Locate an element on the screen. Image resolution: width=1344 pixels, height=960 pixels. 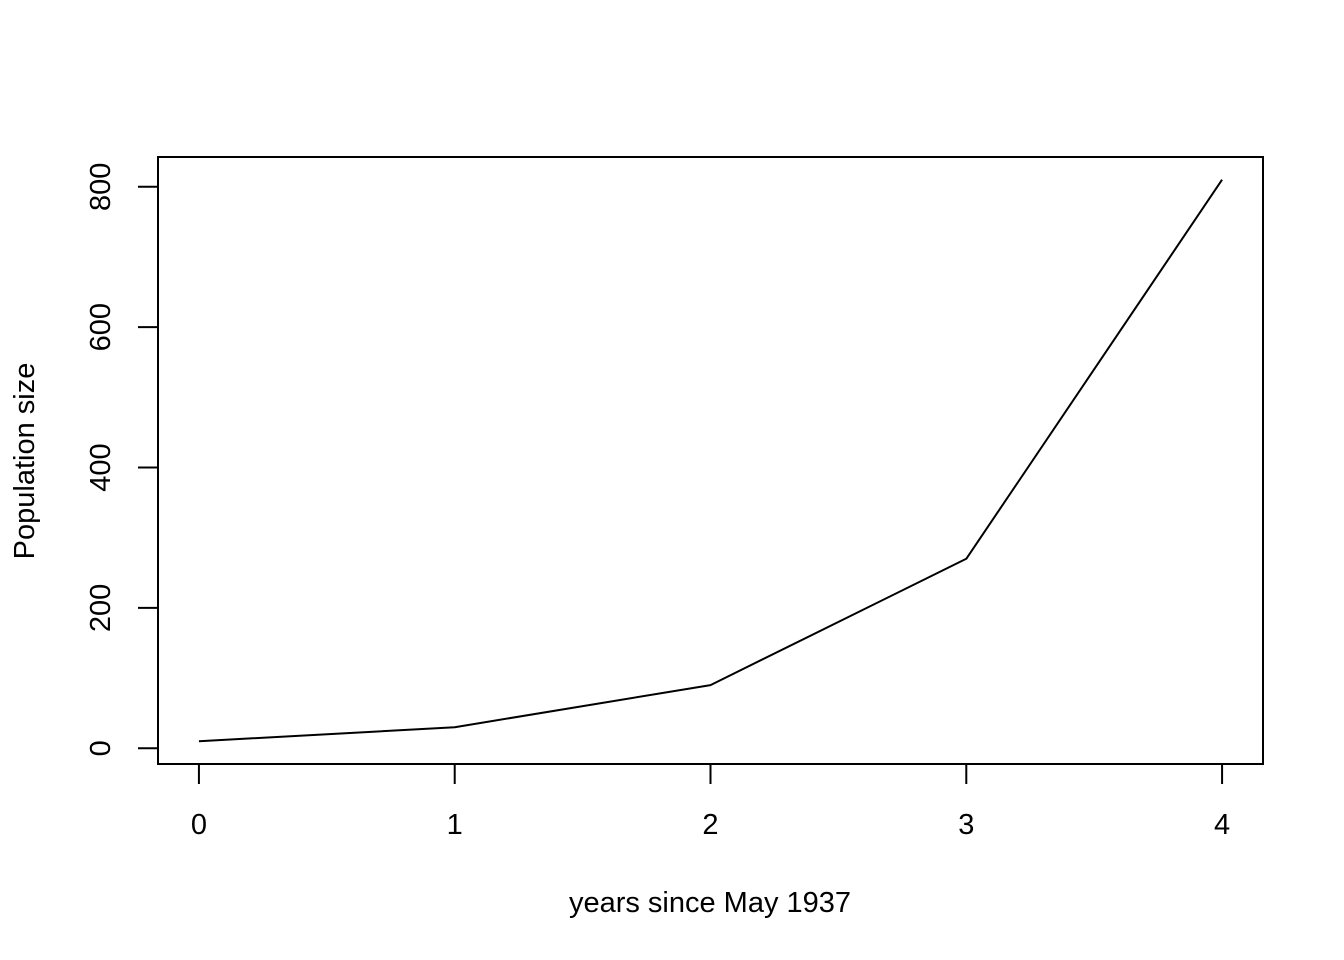
y-tick-label-800: 800 is located at coordinates (101, 187).